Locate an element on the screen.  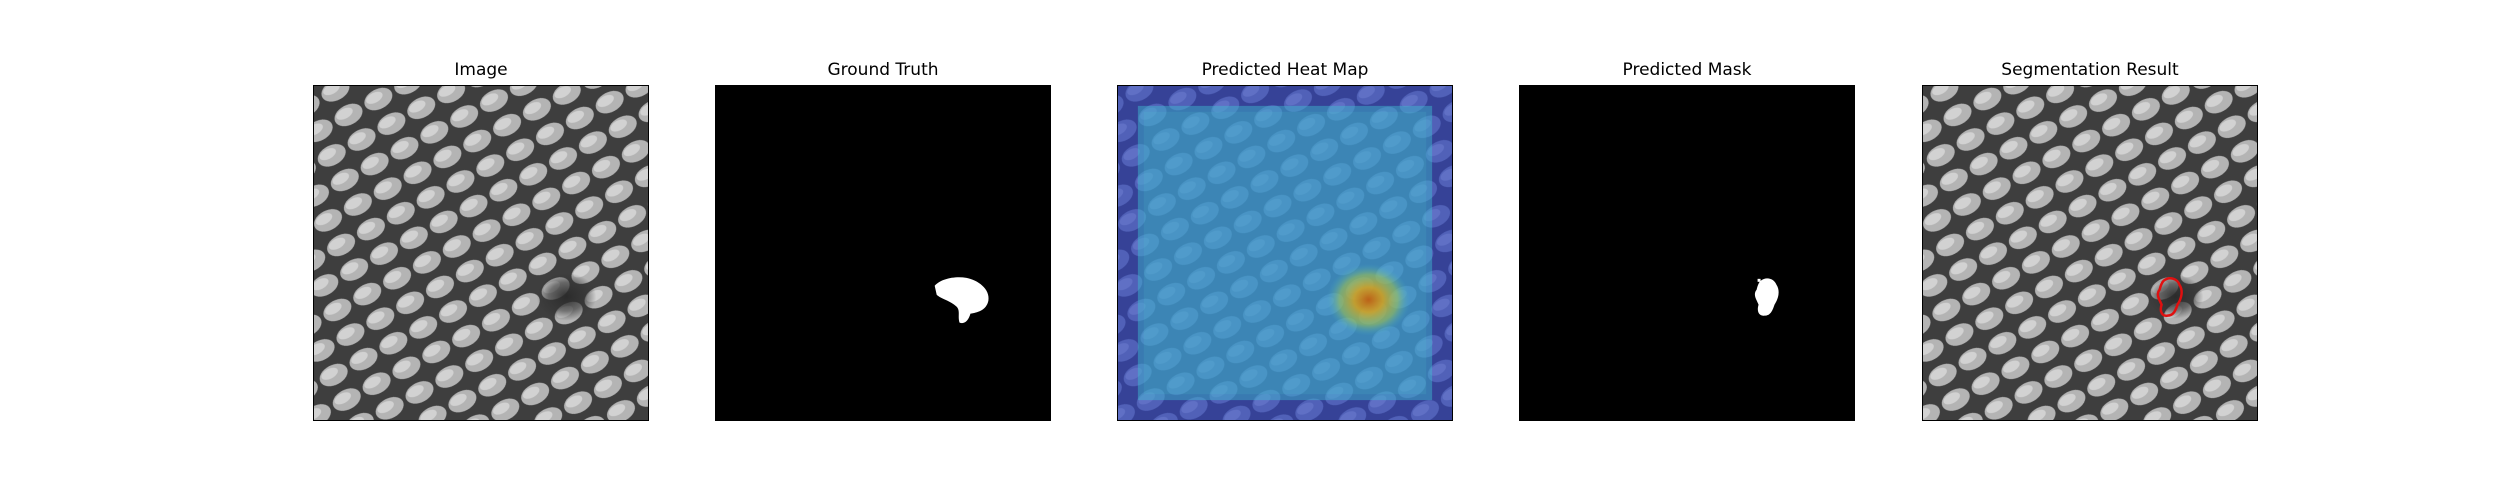
ground-truth-mask is located at coordinates (883, 253).